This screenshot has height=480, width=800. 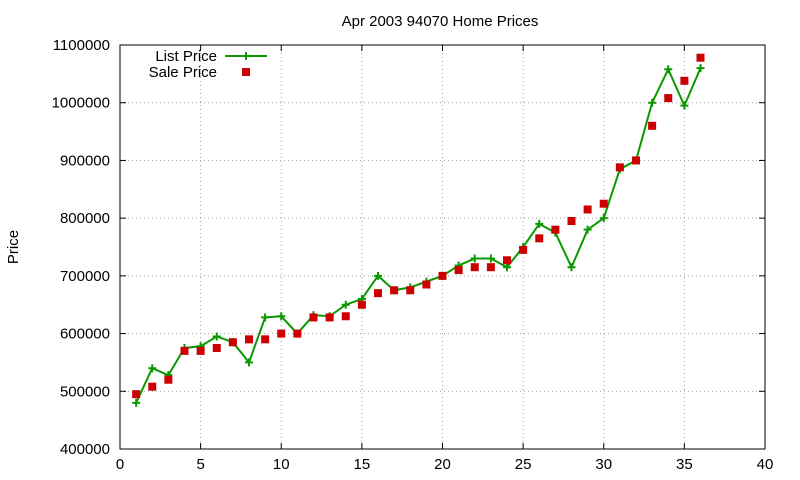 What do you see at coordinates (684, 464) in the screenshot?
I see `x-tick-label: 35` at bounding box center [684, 464].